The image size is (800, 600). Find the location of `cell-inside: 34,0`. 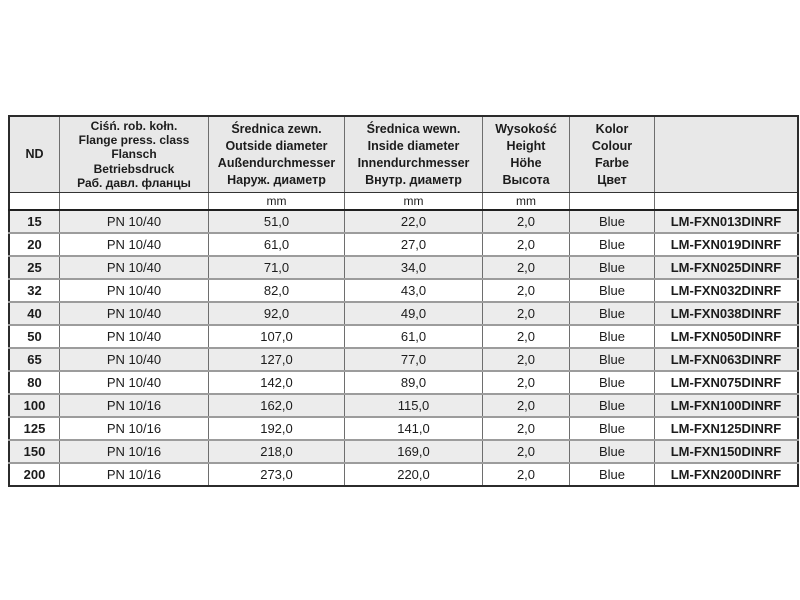

cell-inside: 34,0 is located at coordinates (413, 267).